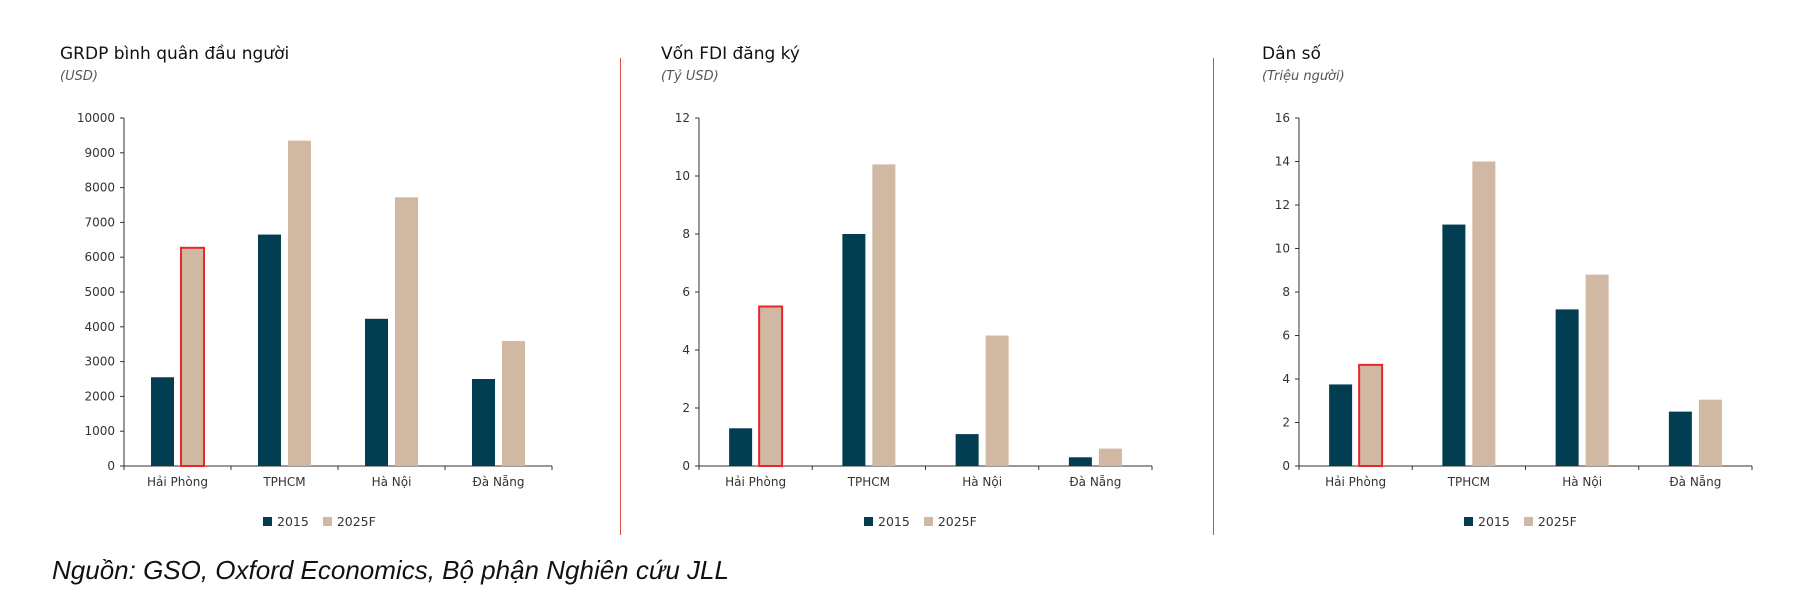  I want to click on y-tick-label: 2000, so click(99, 396).